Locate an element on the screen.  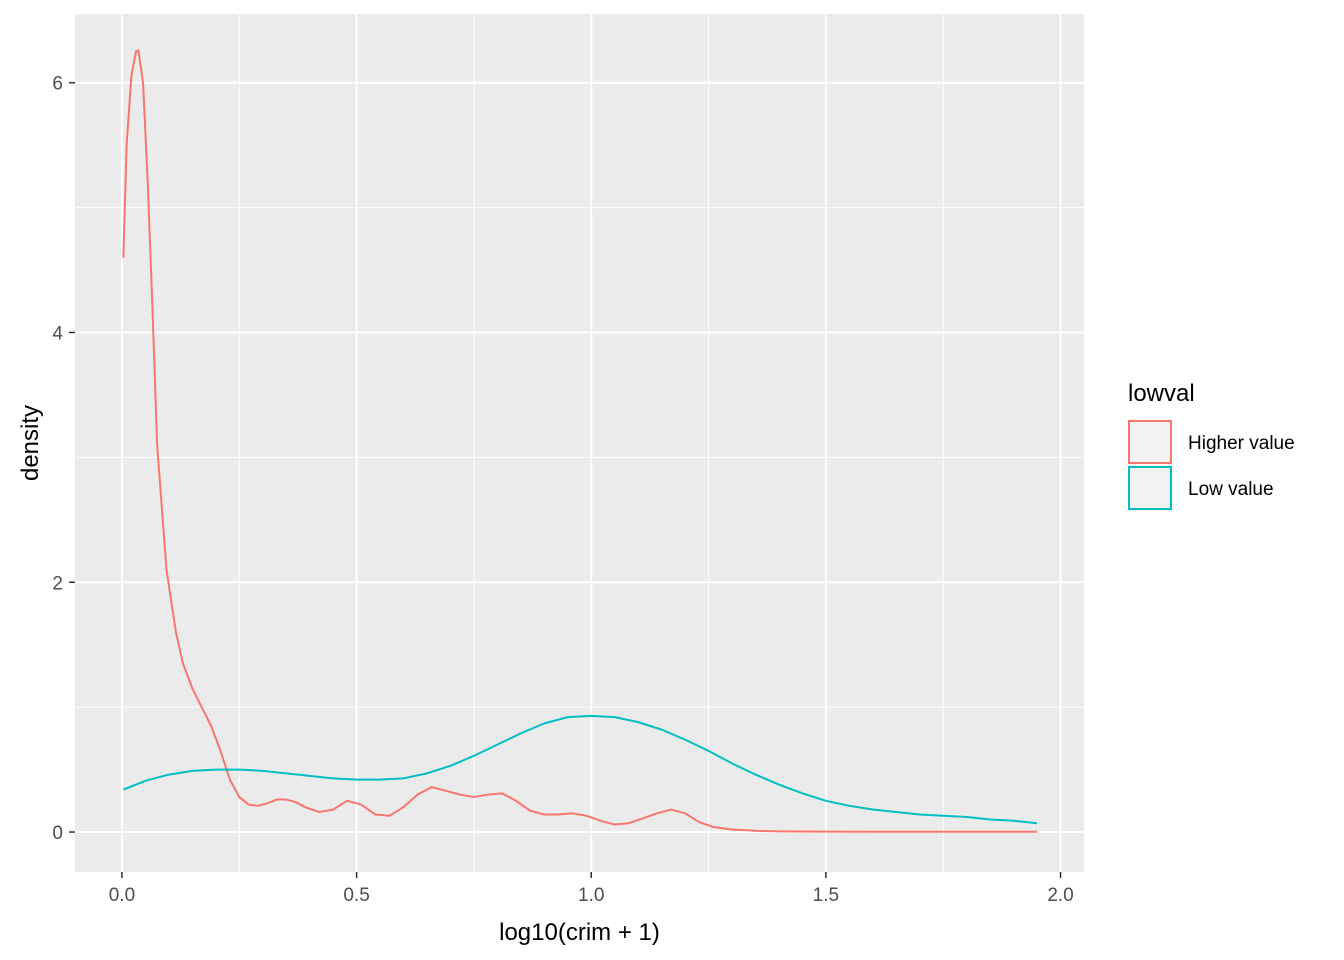
series-line-low-value is located at coordinates (580, 769).